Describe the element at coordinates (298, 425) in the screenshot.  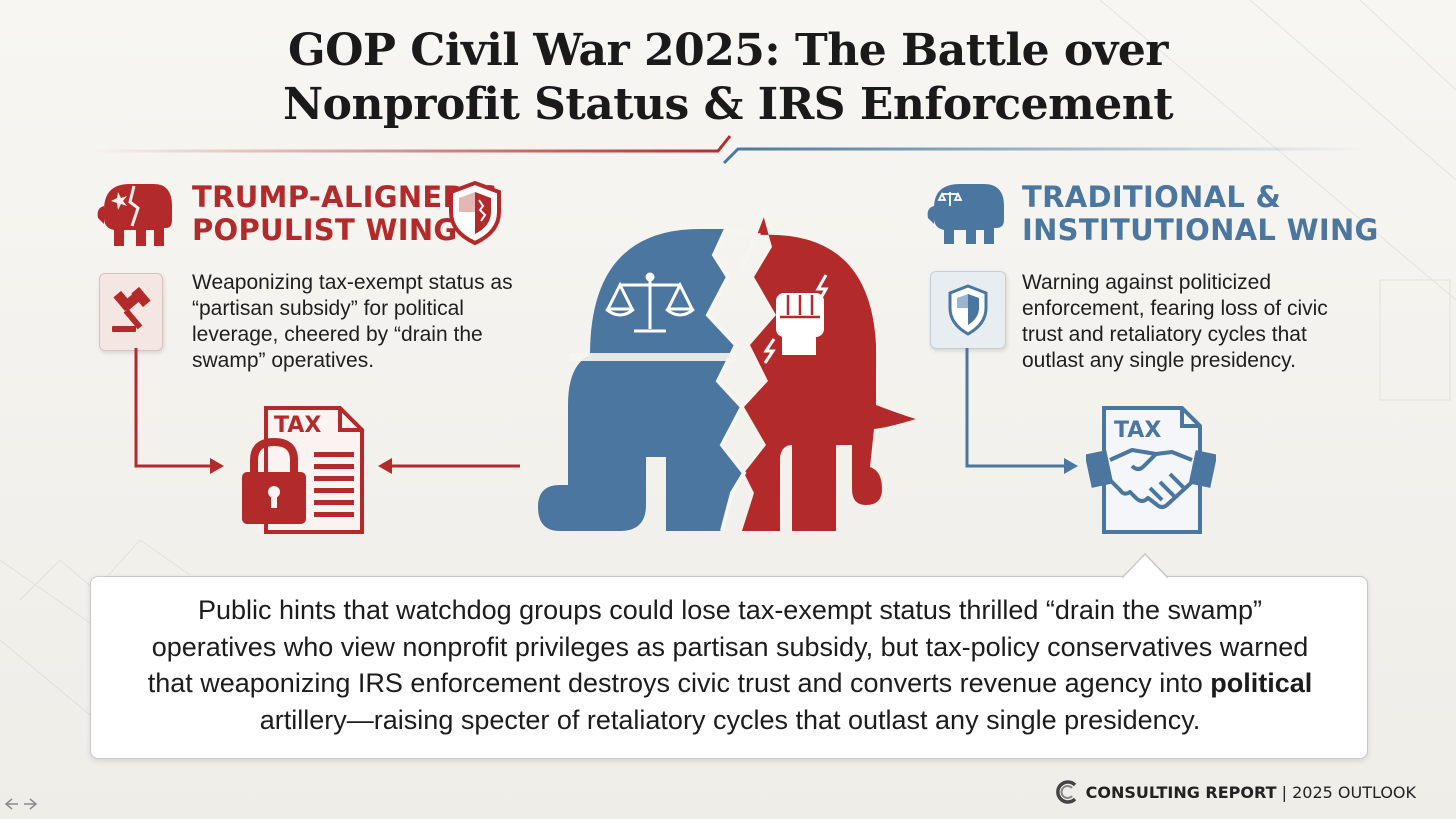
I see `left-doc-label: TAX` at that location.